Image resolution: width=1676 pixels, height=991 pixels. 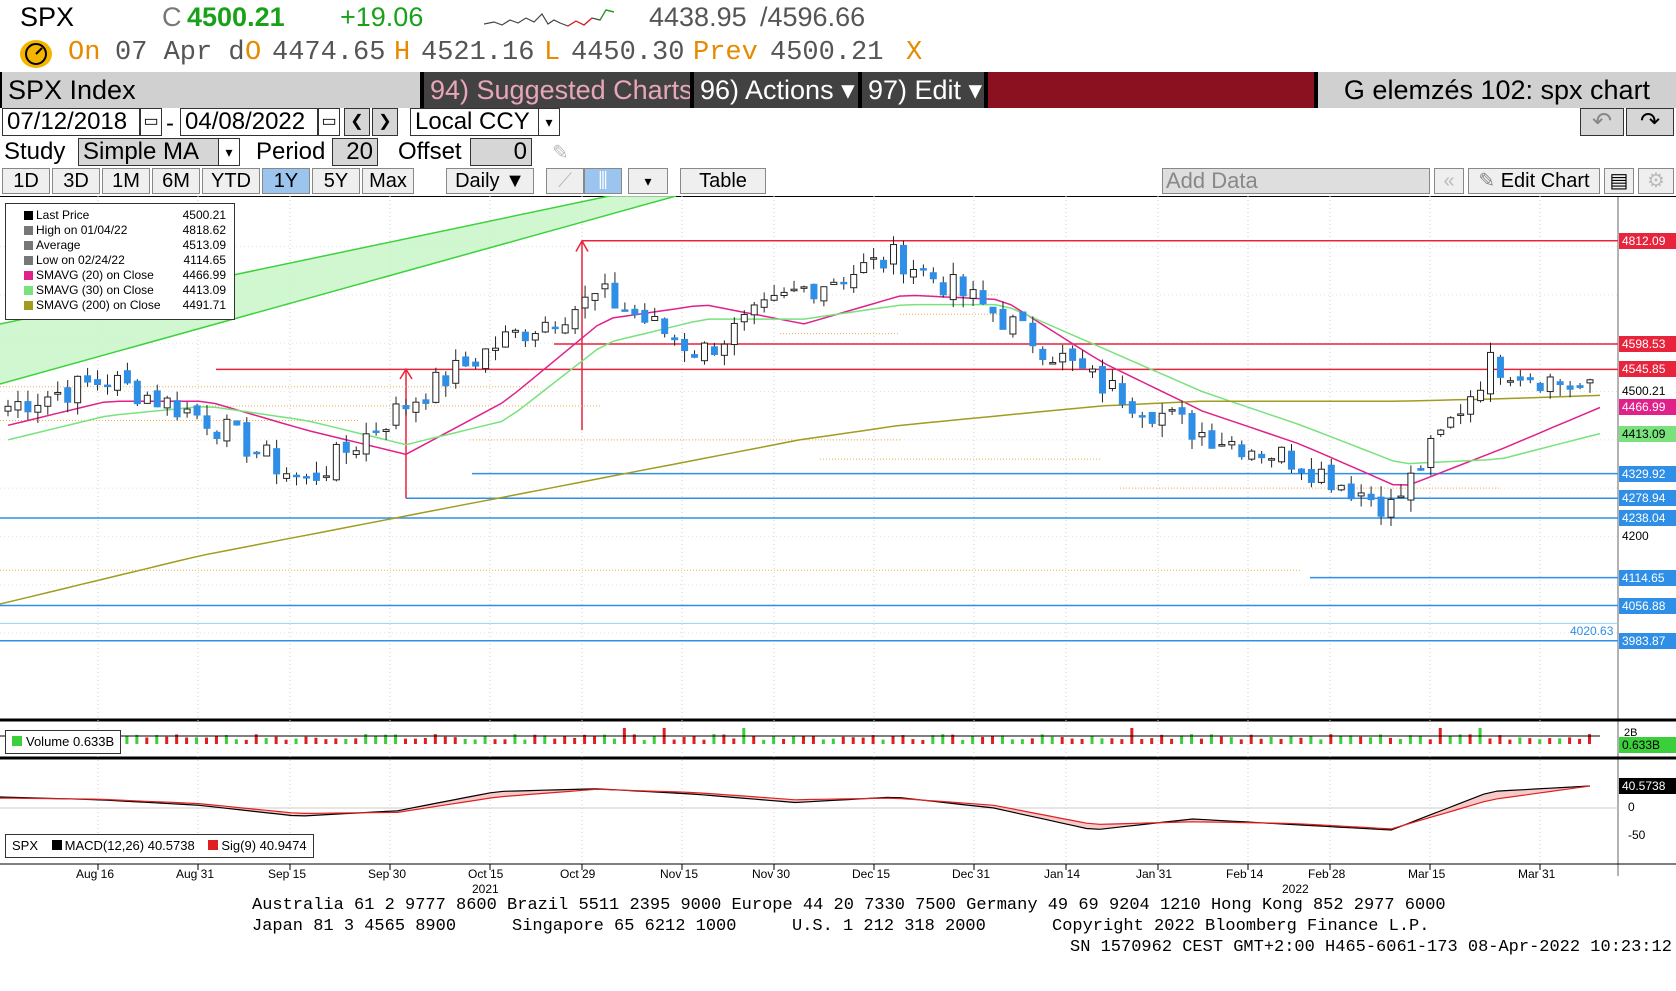 What do you see at coordinates (76, 181) in the screenshot?
I see `range-button-3d: 3D` at bounding box center [76, 181].